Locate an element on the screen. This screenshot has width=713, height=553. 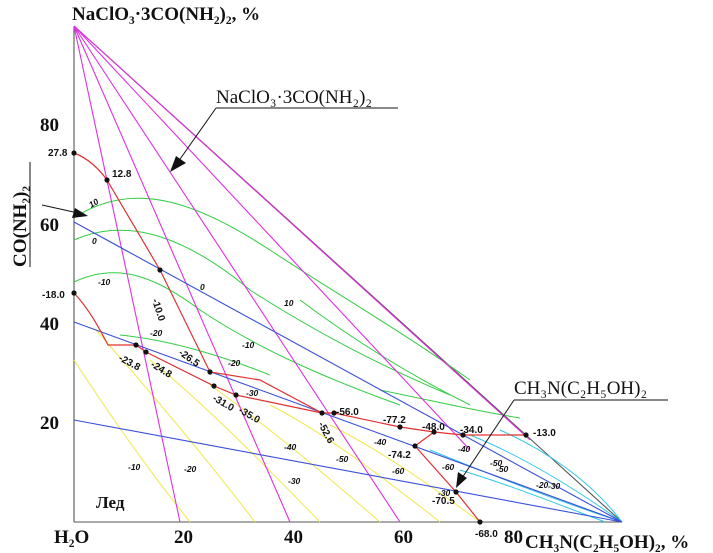
top-vertex-label: NaClO₃·3CO(NH₂)₂, % is located at coordinates (166, 14).